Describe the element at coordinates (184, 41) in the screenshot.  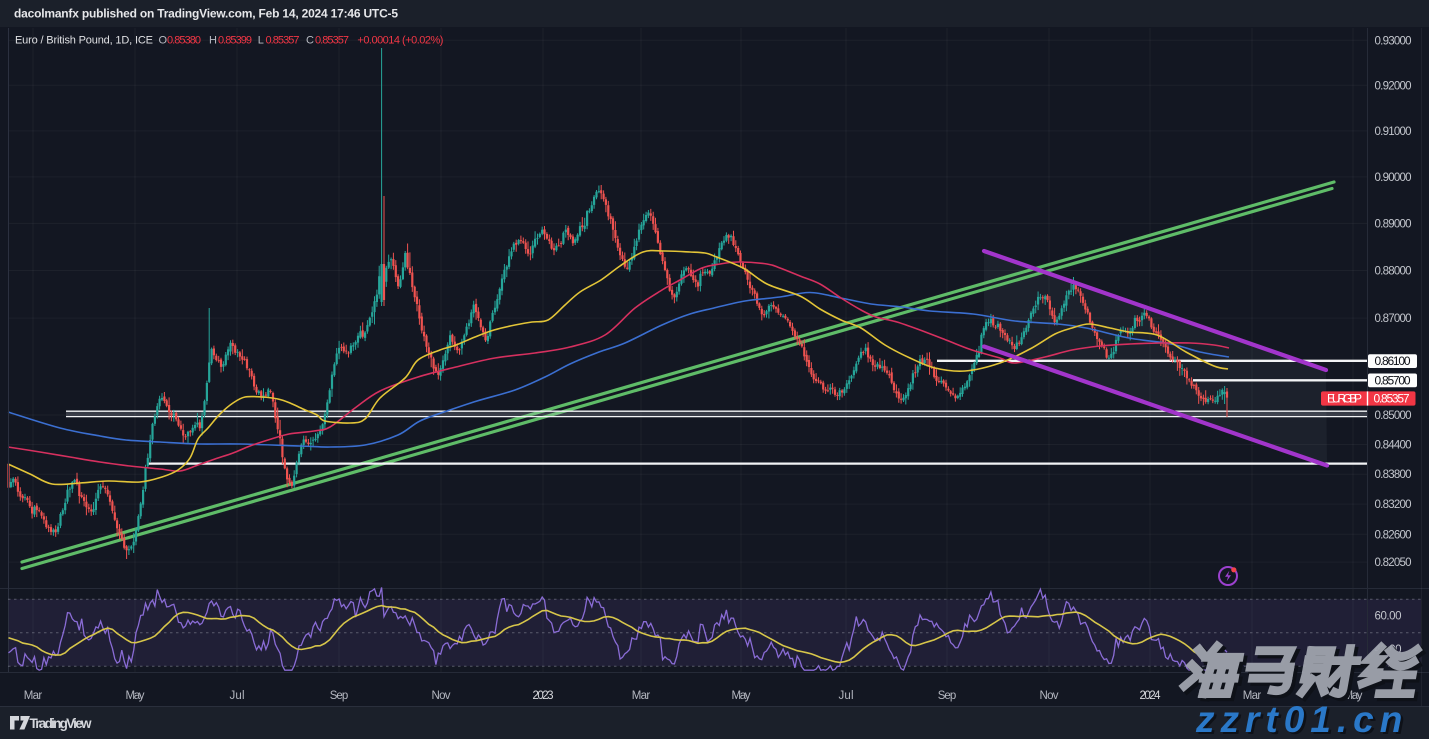
I see `svg-text: 0.85380` at that location.